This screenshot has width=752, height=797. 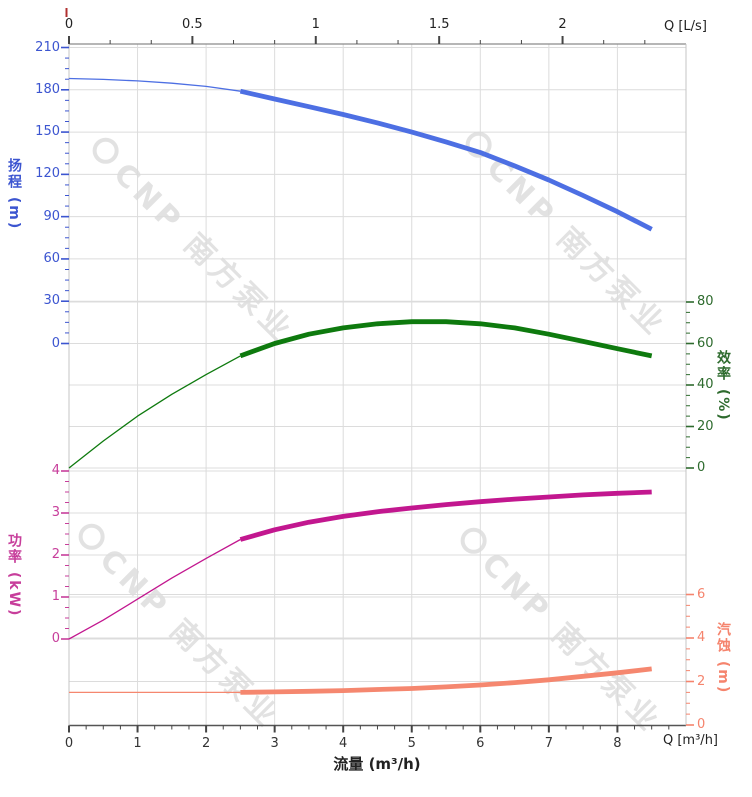 What do you see at coordinates (357, 40) in the screenshot?
I see `top-axis-ticks` at bounding box center [357, 40].